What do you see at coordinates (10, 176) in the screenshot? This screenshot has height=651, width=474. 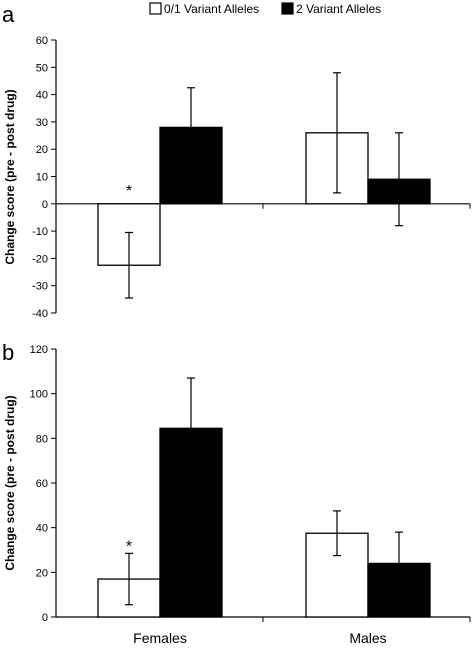 I see `y-axis-label-a: Change score (pre - post drug)` at bounding box center [10, 176].